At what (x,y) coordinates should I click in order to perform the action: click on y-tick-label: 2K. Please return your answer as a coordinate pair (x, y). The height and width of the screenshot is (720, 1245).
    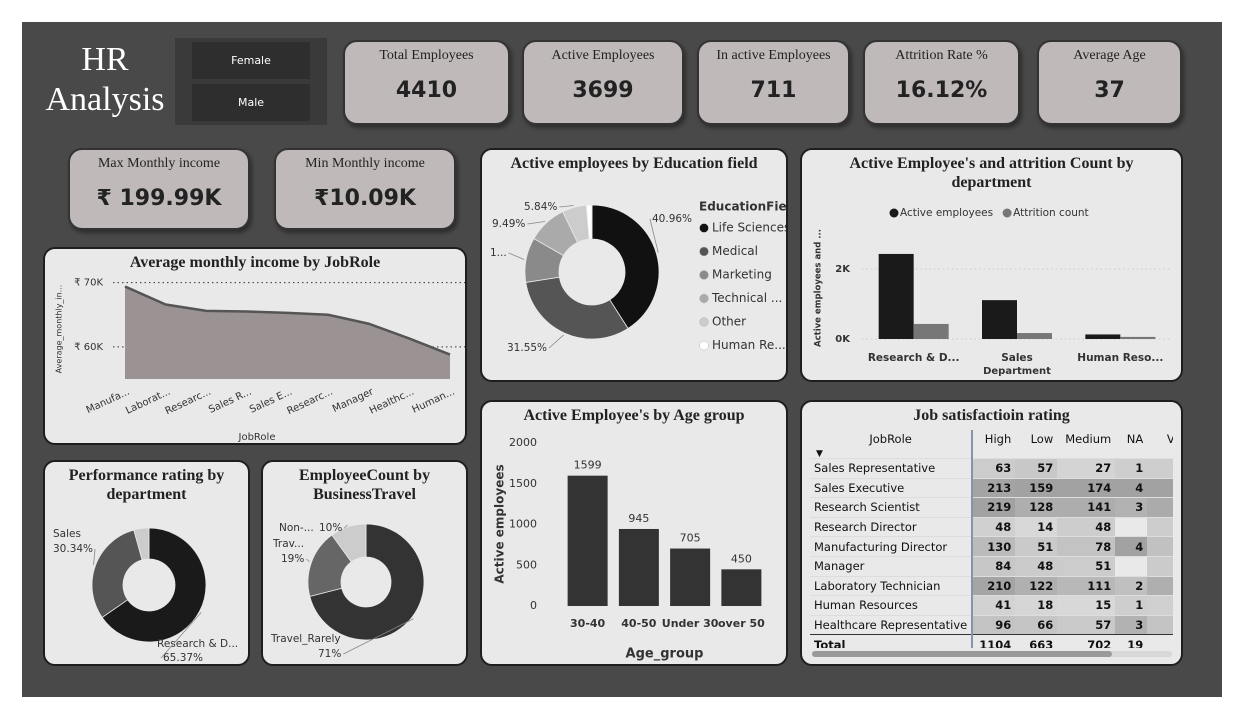
    Looking at the image, I should click on (843, 269).